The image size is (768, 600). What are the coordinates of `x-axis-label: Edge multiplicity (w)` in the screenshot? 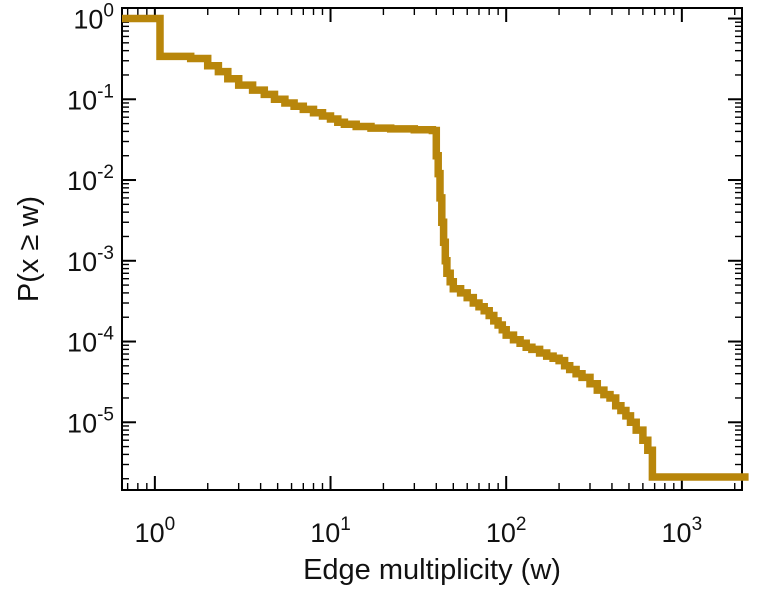 It's located at (432, 570).